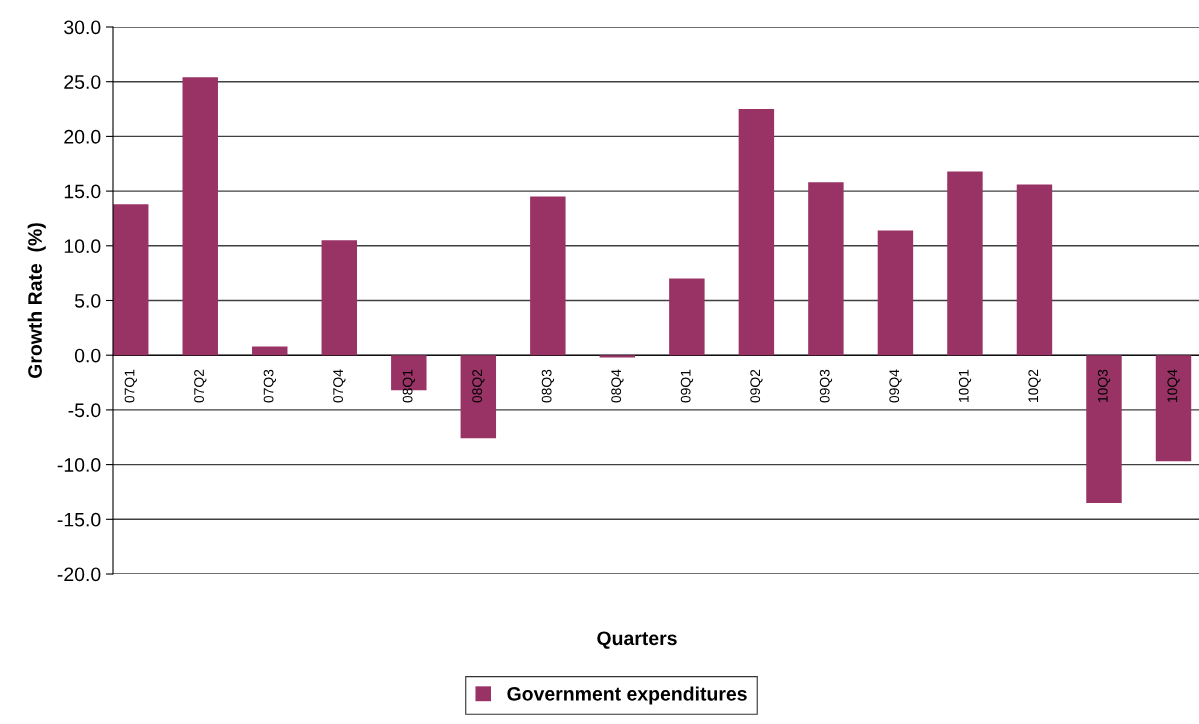 The width and height of the screenshot is (1199, 724). What do you see at coordinates (36, 301) in the screenshot?
I see `y-axis-title: Growth Rate (%)` at bounding box center [36, 301].